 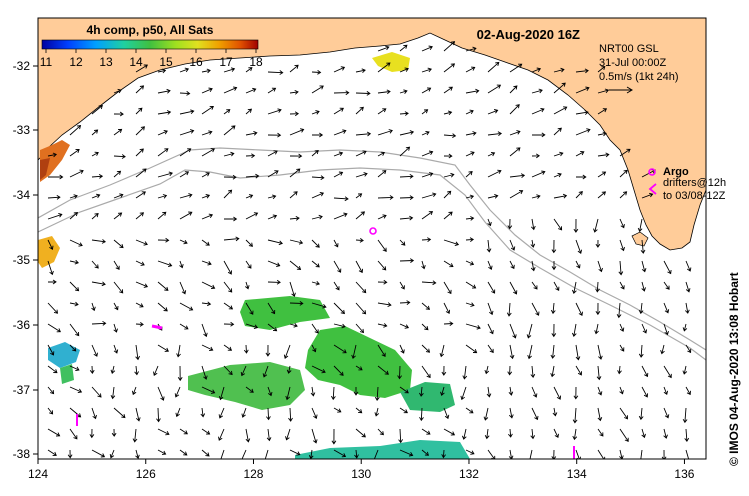 What do you see at coordinates (166, 62) in the screenshot?
I see `colorbar-tick-label: 15` at bounding box center [166, 62].